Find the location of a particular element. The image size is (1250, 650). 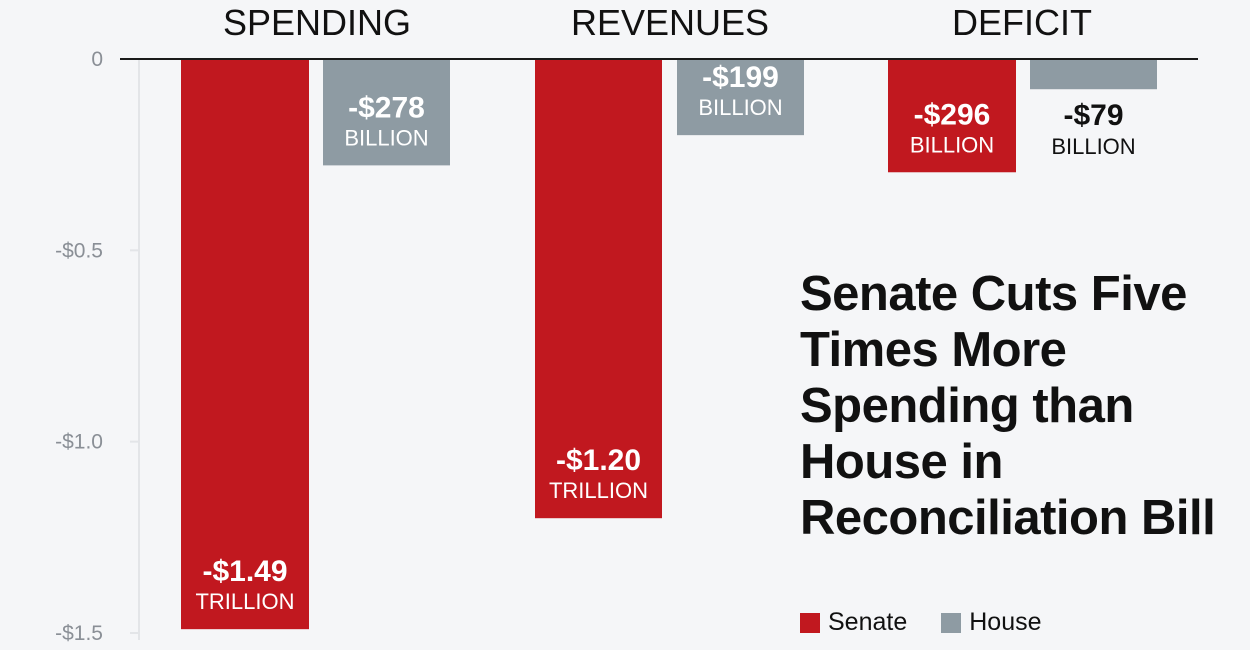

y-tick-label-0: 0 is located at coordinates (97, 59).